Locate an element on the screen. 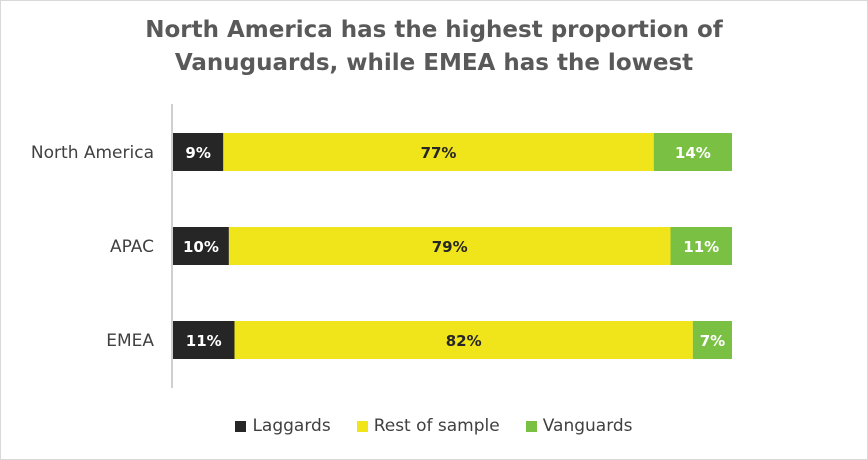 The image size is (868, 460). data-label-emea-rest-of-sample: 82% is located at coordinates (464, 341).